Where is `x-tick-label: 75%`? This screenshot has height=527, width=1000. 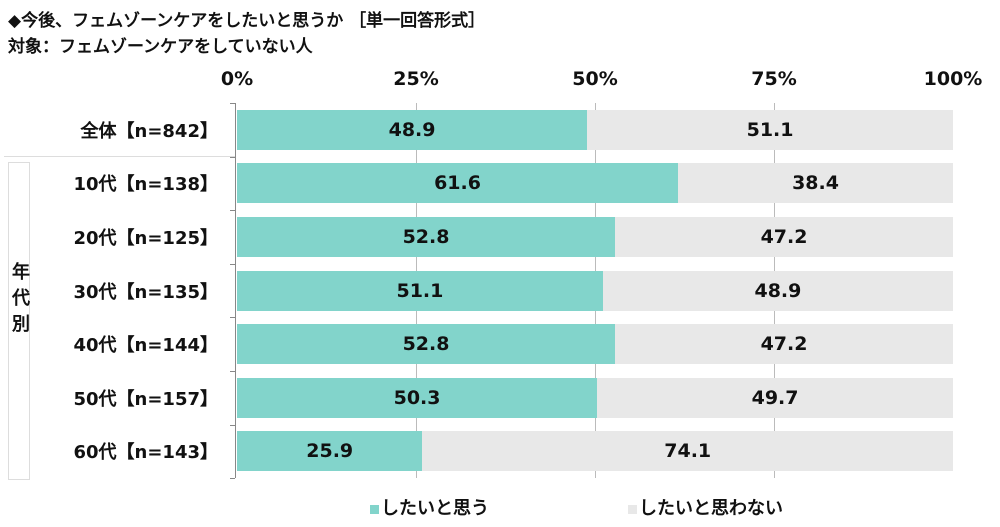 x-tick-label: 75% is located at coordinates (774, 79).